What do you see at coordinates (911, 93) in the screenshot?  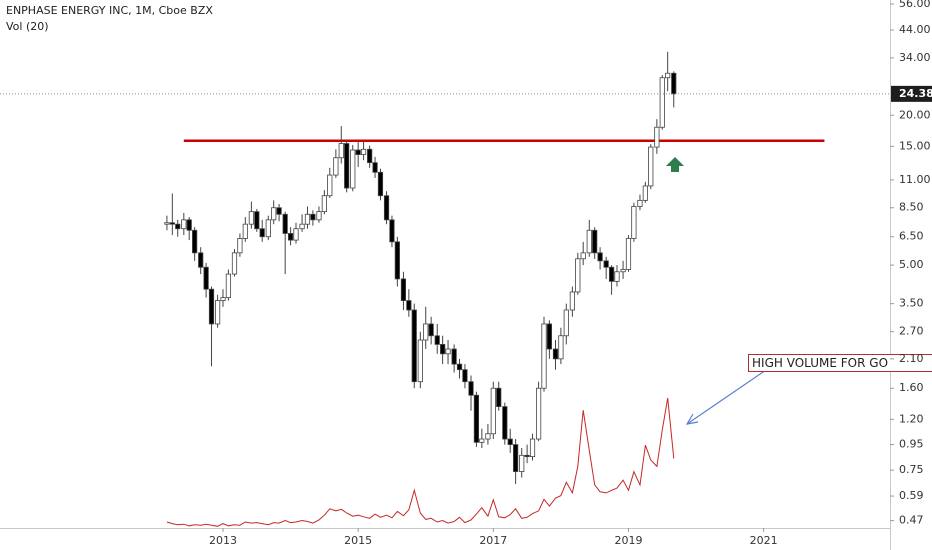 I see `last-price-tag` at bounding box center [911, 93].